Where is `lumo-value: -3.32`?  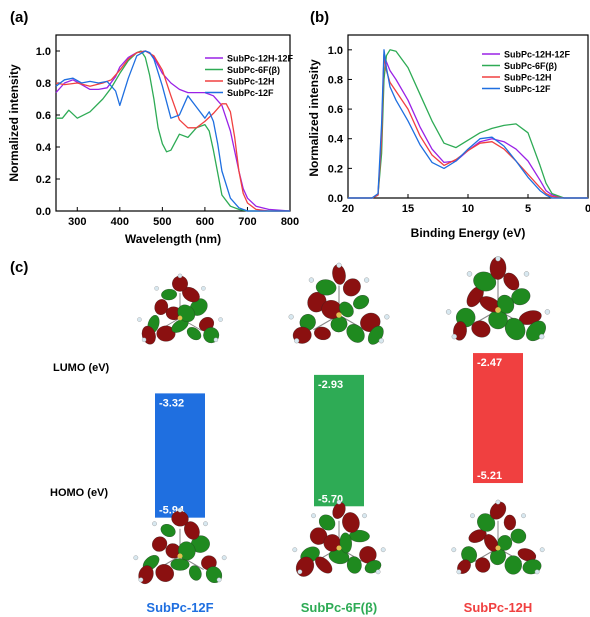
lumo-value: -3.32 is located at coordinates (171, 403).